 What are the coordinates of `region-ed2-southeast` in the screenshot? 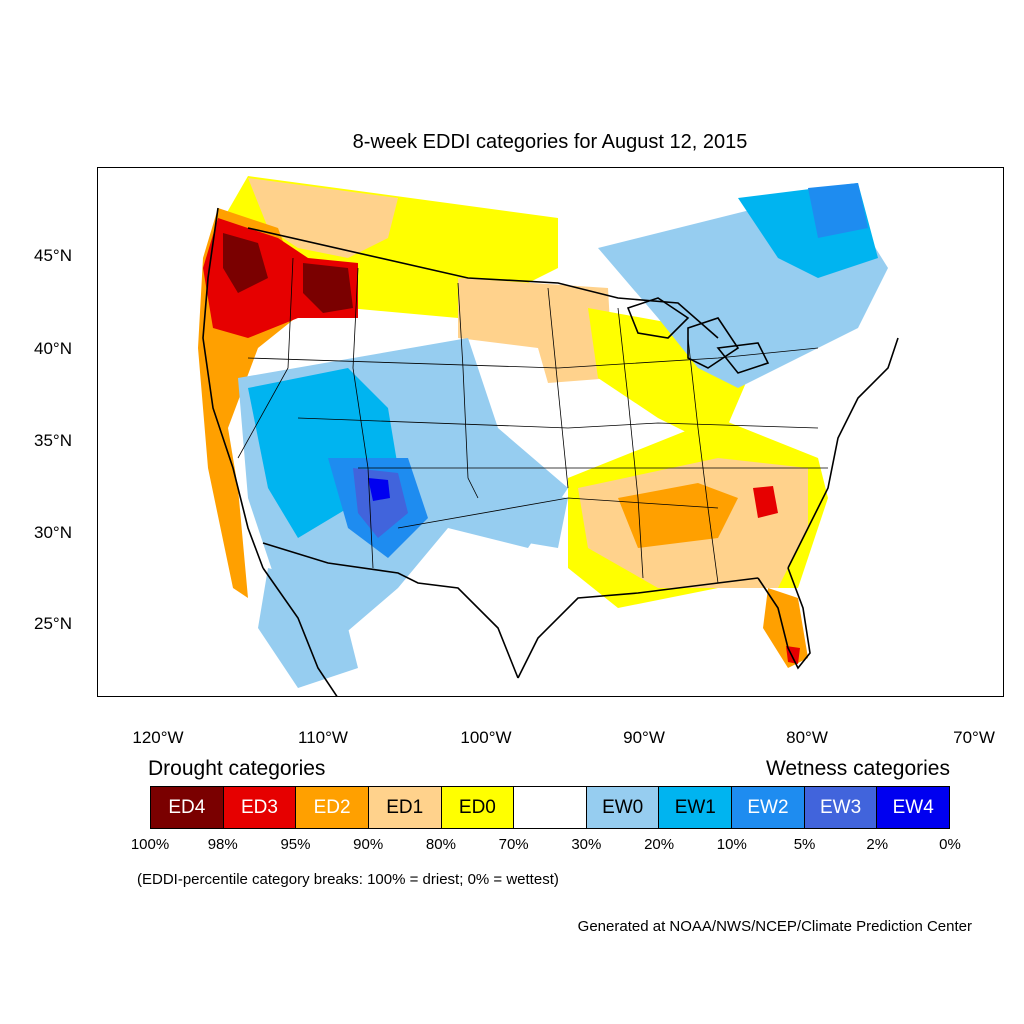 It's located at (678, 515).